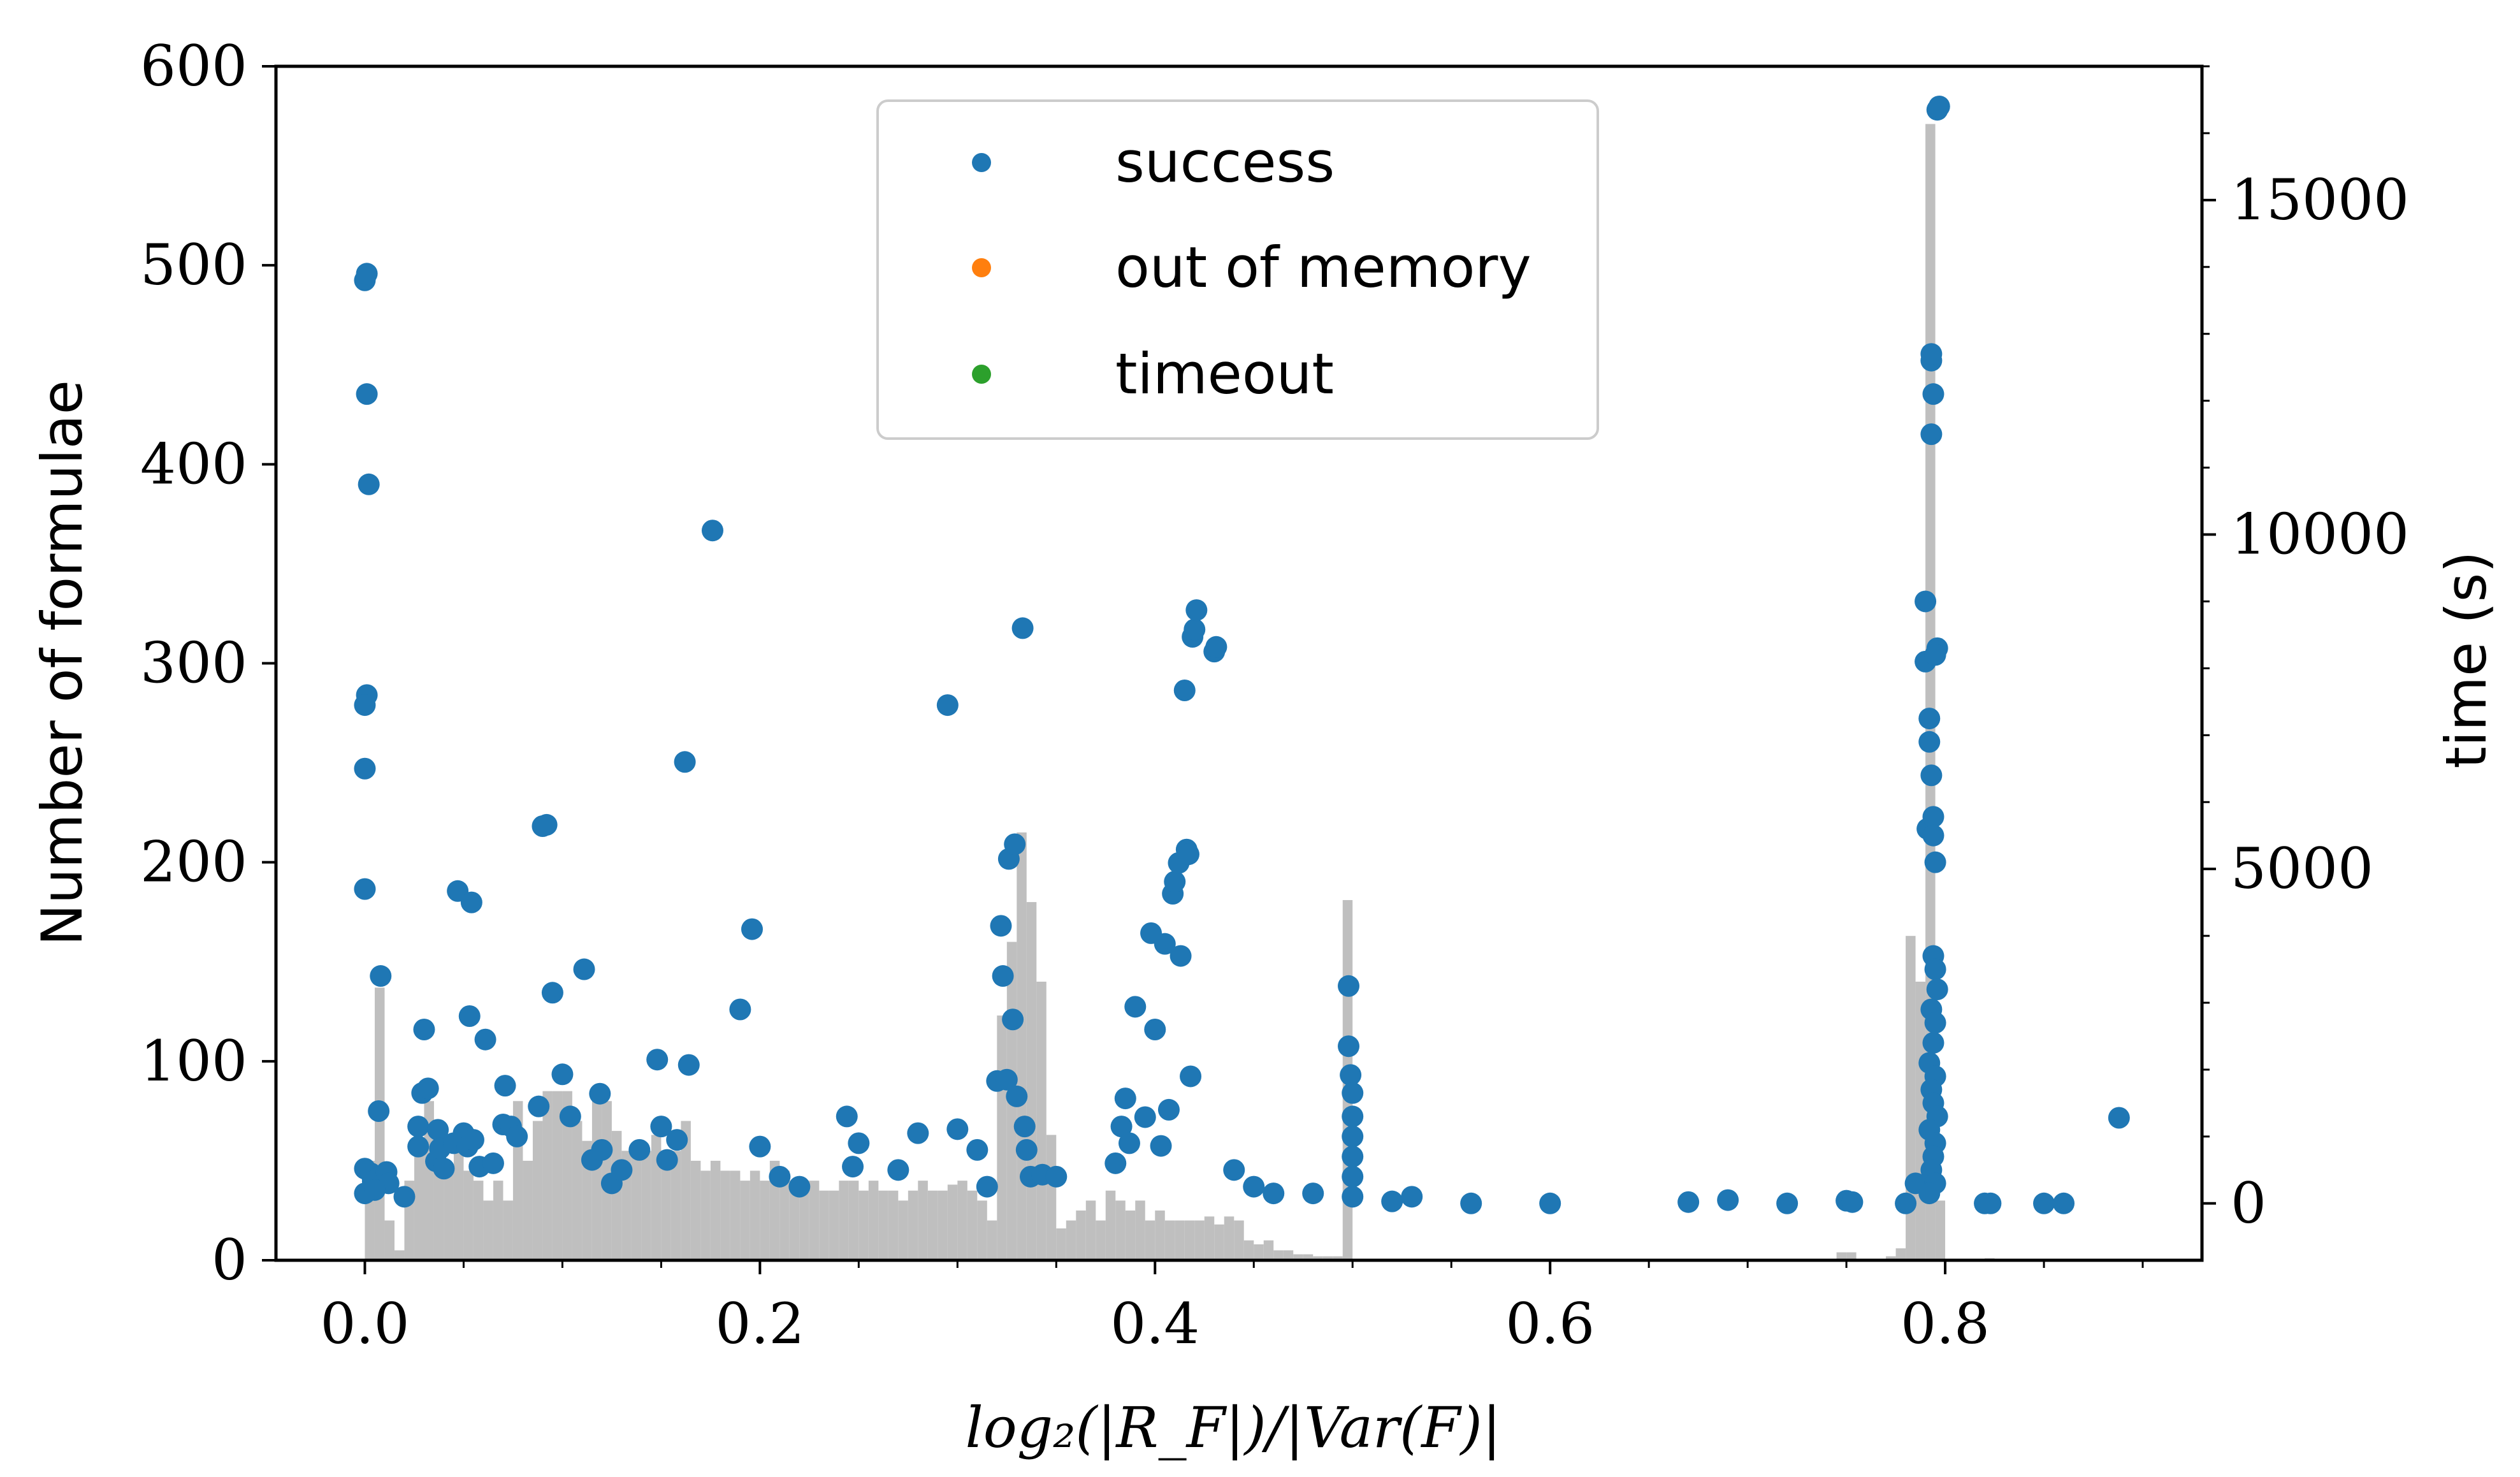  What do you see at coordinates (193, 265) in the screenshot?
I see `y-tick-label: 500` at bounding box center [193, 265].